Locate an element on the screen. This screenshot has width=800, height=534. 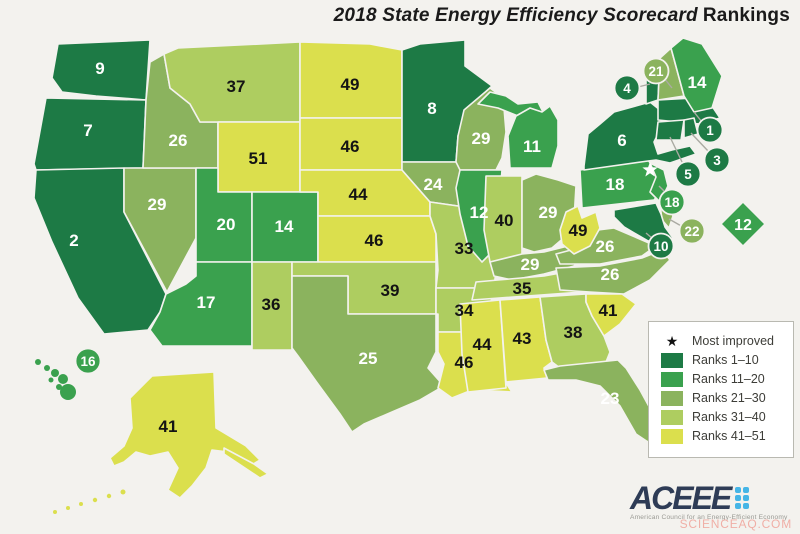
legend-row-band-4: Ranks 31–40 is located at coordinates (722, 417).